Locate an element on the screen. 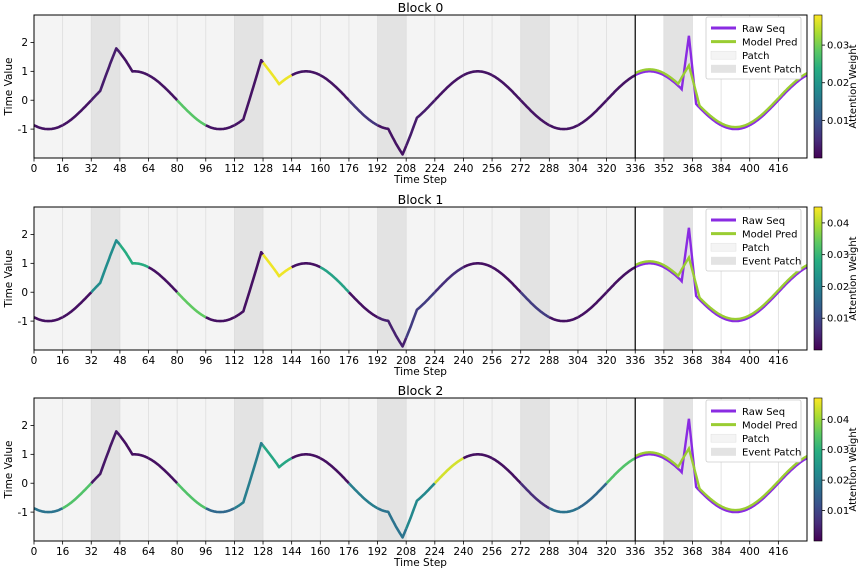  x-axis-label: Time Step is located at coordinates (420, 563).